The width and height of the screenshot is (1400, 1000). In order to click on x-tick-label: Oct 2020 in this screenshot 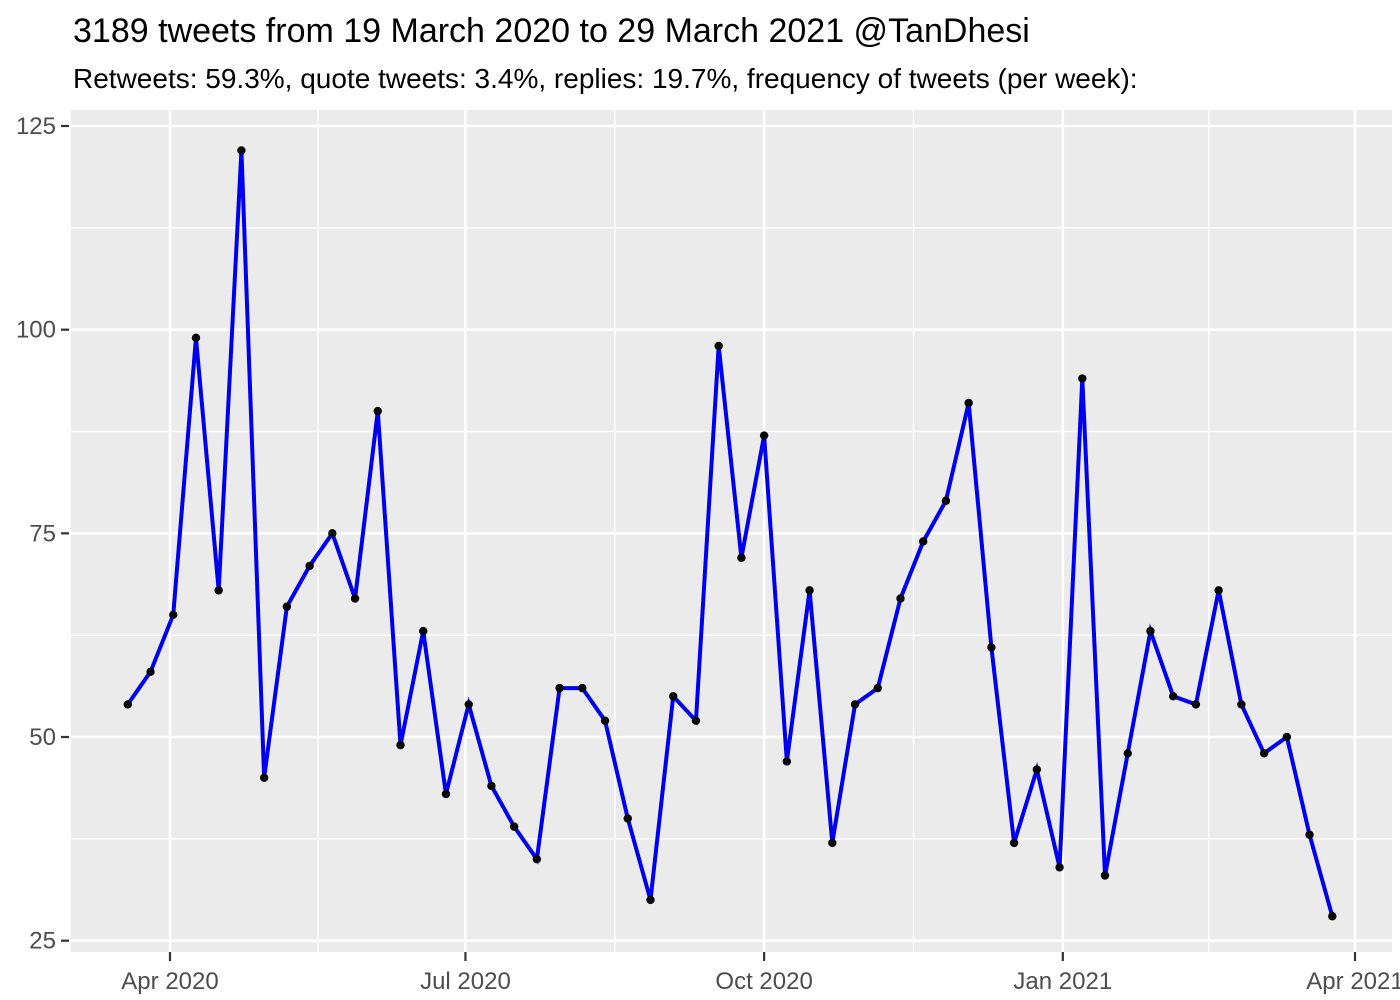, I will do `click(763, 981)`.